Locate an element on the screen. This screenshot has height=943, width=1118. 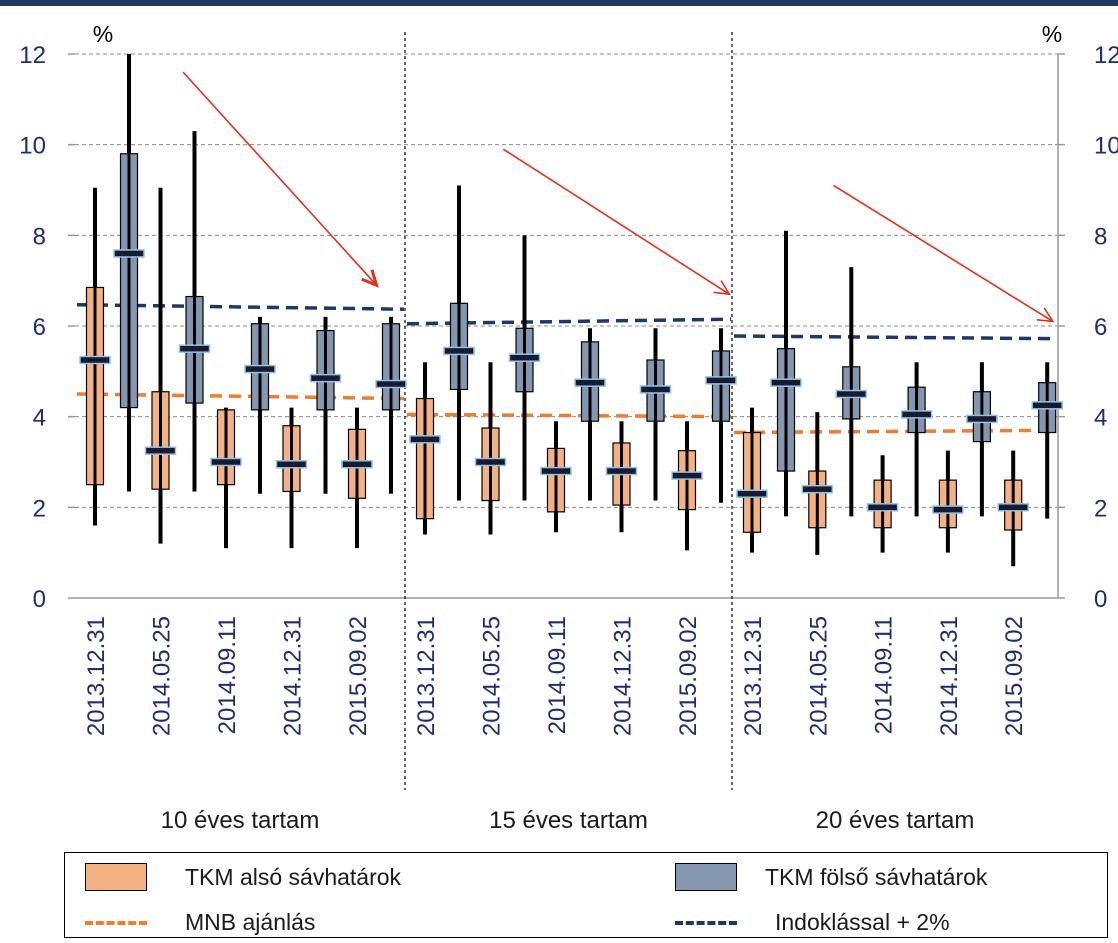
lower-box-g3-d5 is located at coordinates (1013, 508).